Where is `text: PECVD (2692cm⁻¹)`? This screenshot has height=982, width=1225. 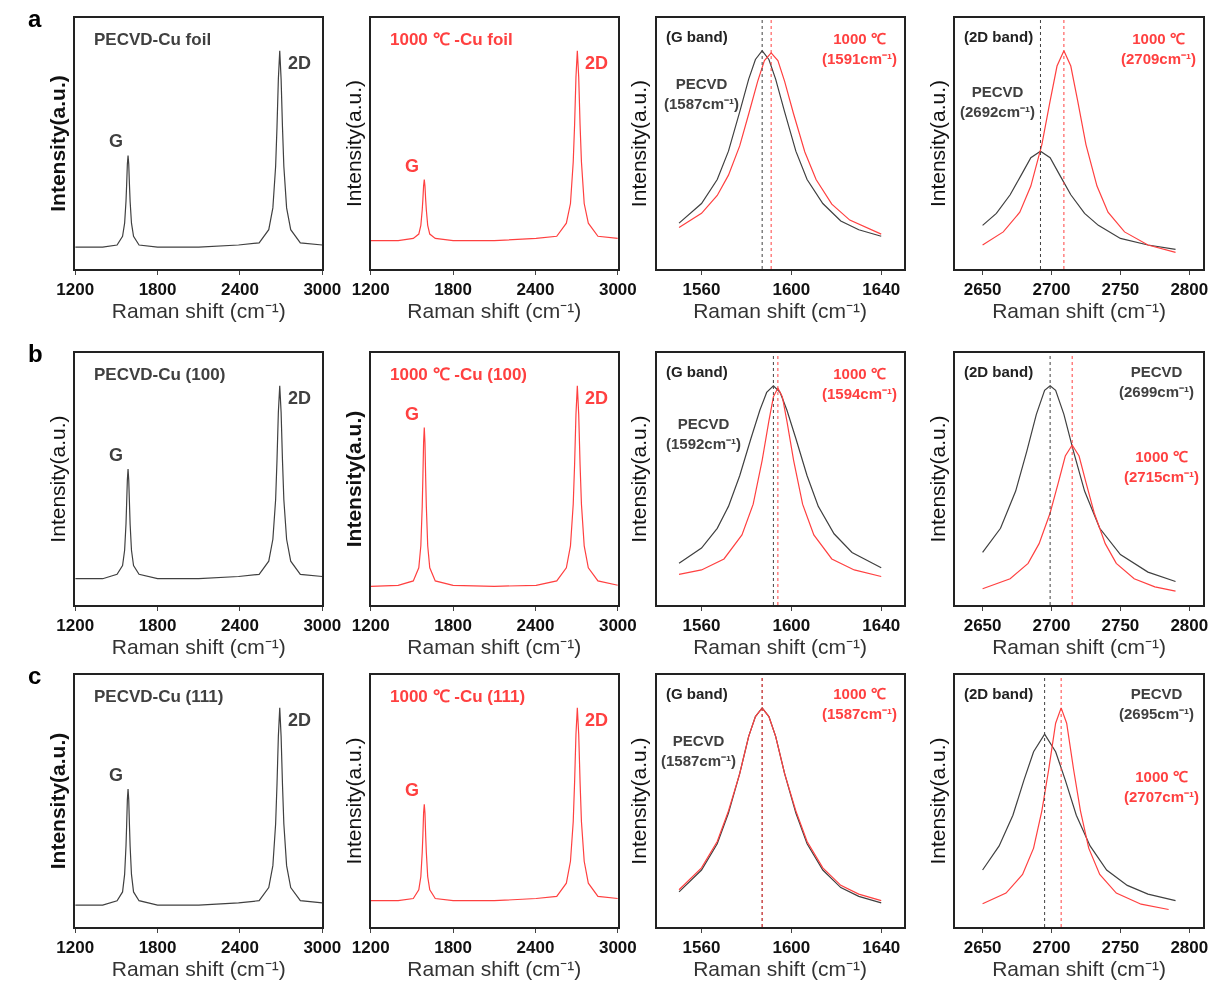 text: PECVD (2692cm⁻¹) is located at coordinates (998, 101).